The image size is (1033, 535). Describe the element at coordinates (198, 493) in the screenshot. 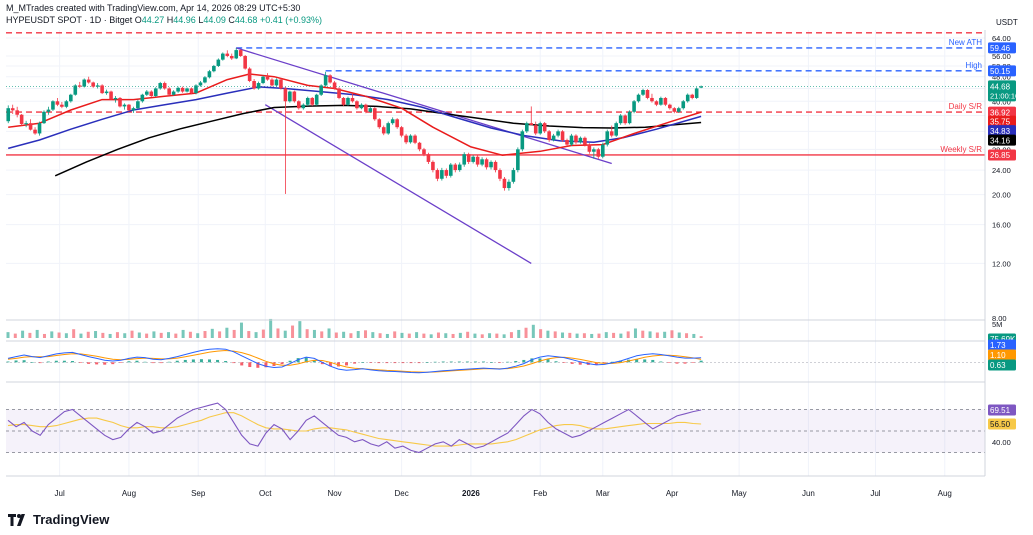

I see `x-tick-label: Sep` at that location.